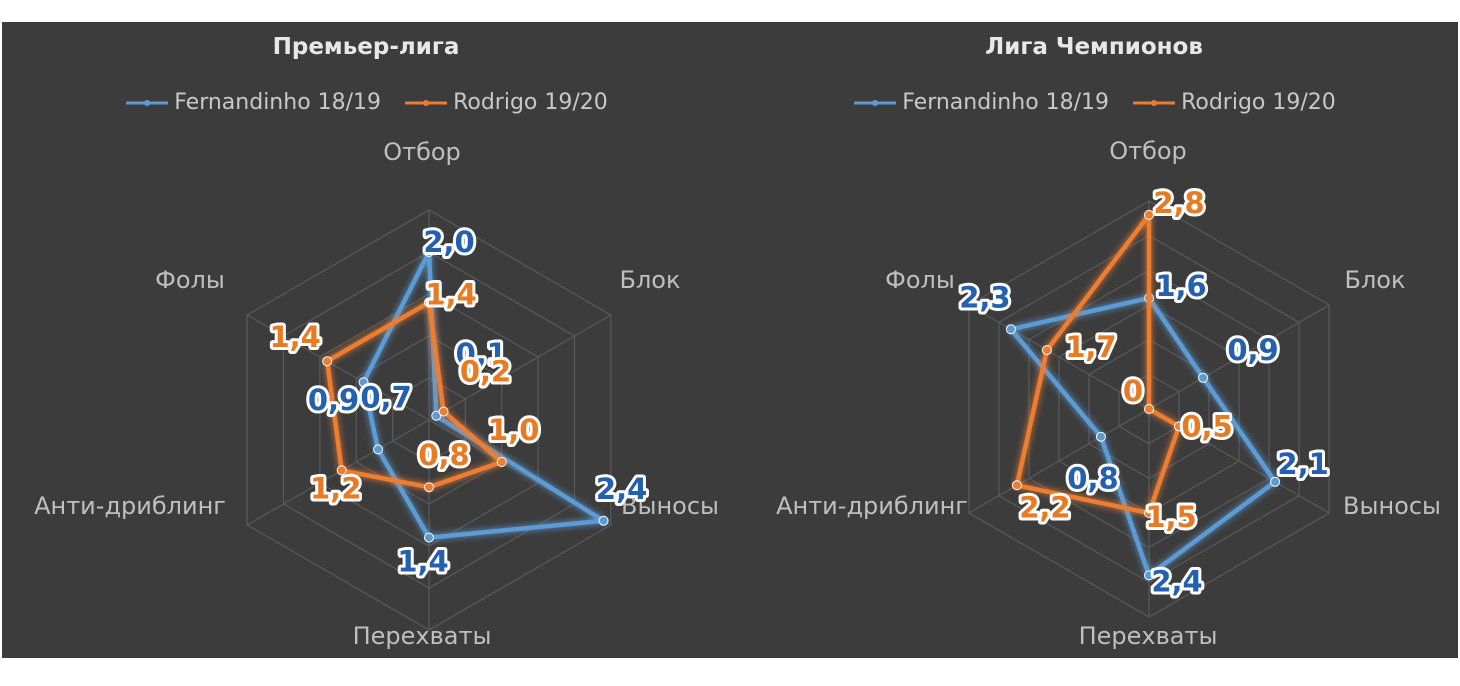 This screenshot has width=1460, height=686. What do you see at coordinates (1094, 47) in the screenshot?
I see `chart-title: Лига Чемпионов` at bounding box center [1094, 47].